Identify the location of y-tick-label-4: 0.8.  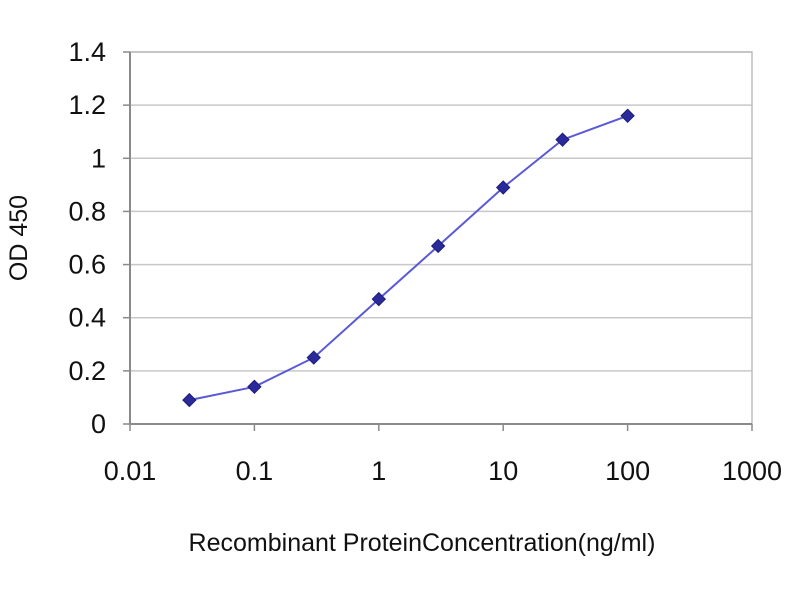
(87, 211).